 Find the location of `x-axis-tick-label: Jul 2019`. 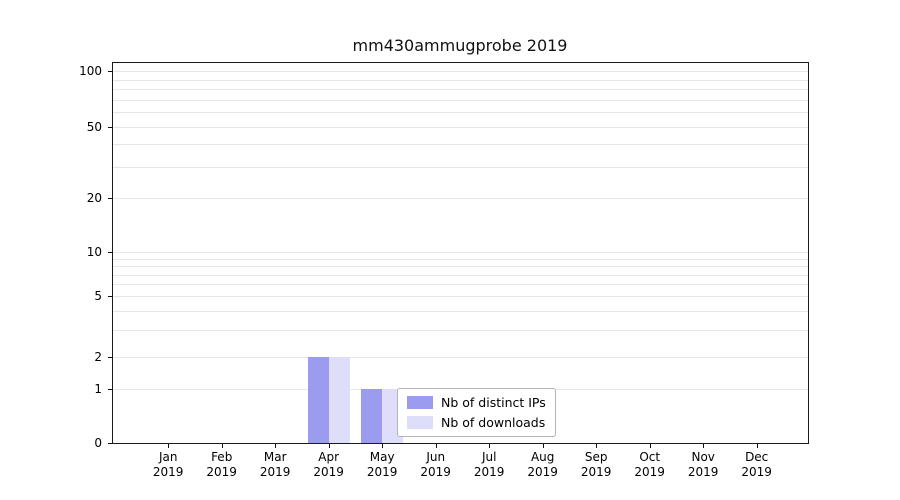

x-axis-tick-label: Jul 2019 is located at coordinates (489, 464).